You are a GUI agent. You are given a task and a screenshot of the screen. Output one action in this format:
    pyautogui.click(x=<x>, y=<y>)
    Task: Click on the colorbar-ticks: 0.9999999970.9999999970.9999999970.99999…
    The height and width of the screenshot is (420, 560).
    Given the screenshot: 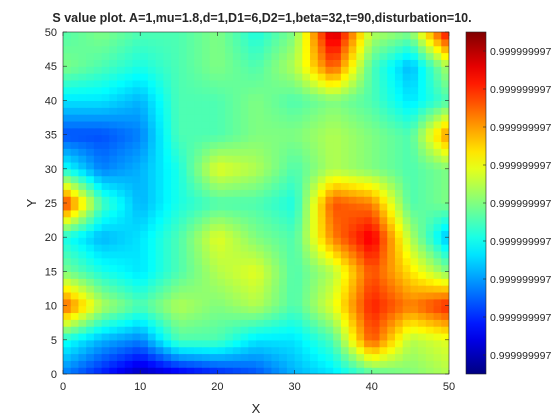 What is the action you would take?
    pyautogui.click(x=517, y=204)
    